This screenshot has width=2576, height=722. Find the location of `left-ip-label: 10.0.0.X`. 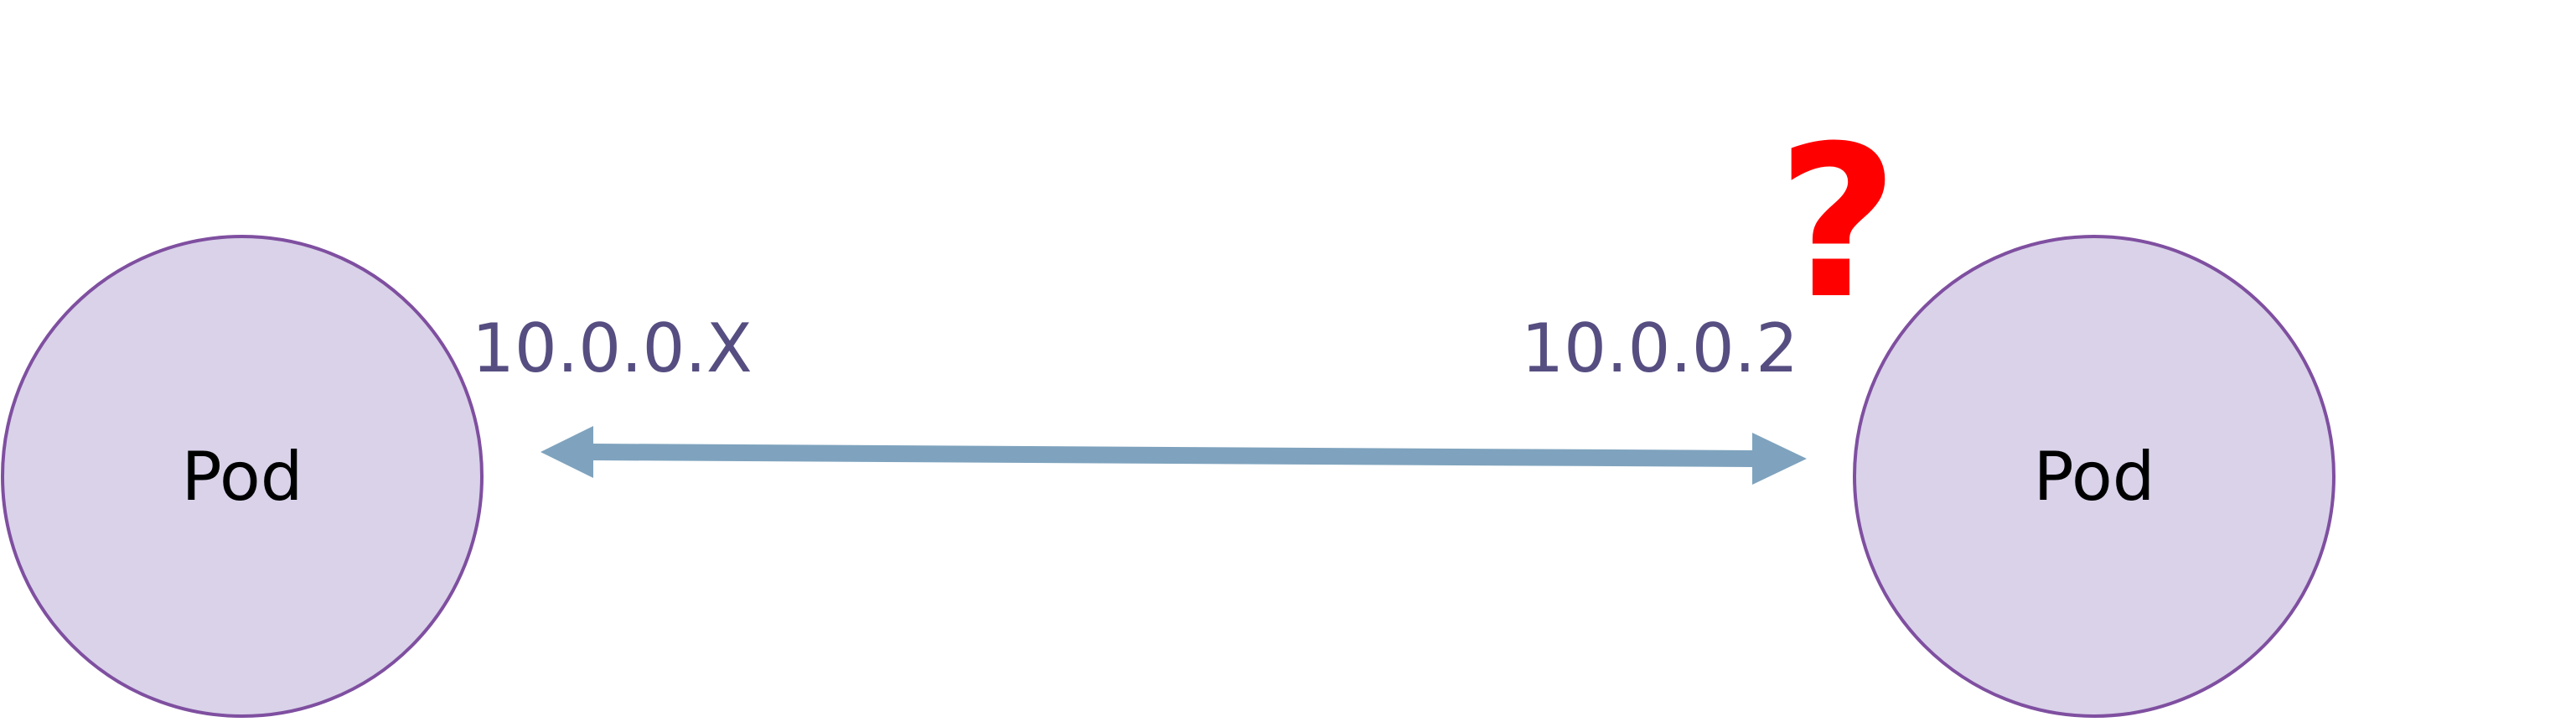

left-ip-label: 10.0.0.X is located at coordinates (612, 348).